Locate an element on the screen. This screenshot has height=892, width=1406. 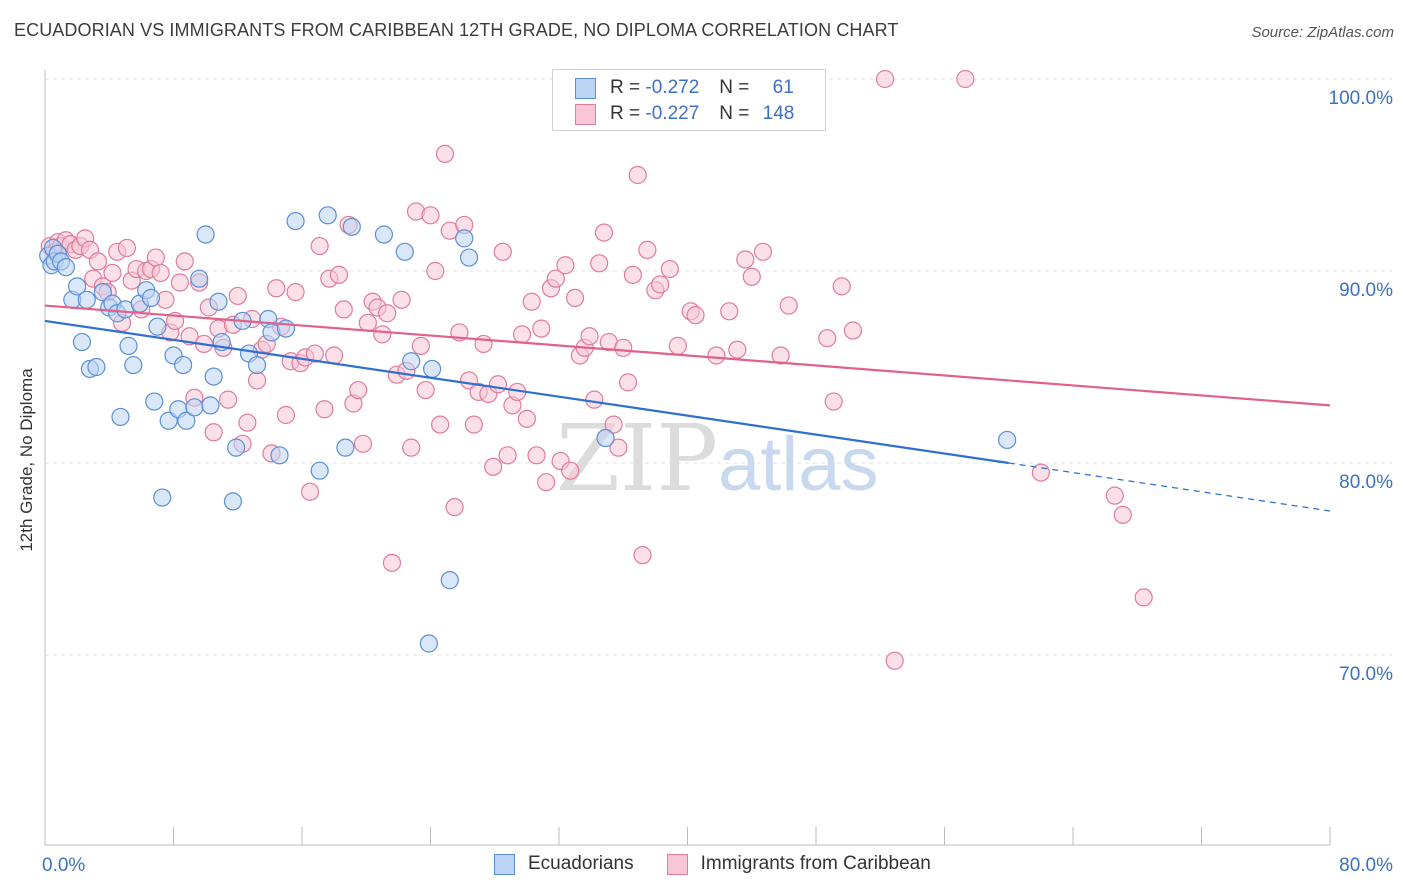
legend-label-ecuadorians: Ecuadorians is located at coordinates (581, 863).